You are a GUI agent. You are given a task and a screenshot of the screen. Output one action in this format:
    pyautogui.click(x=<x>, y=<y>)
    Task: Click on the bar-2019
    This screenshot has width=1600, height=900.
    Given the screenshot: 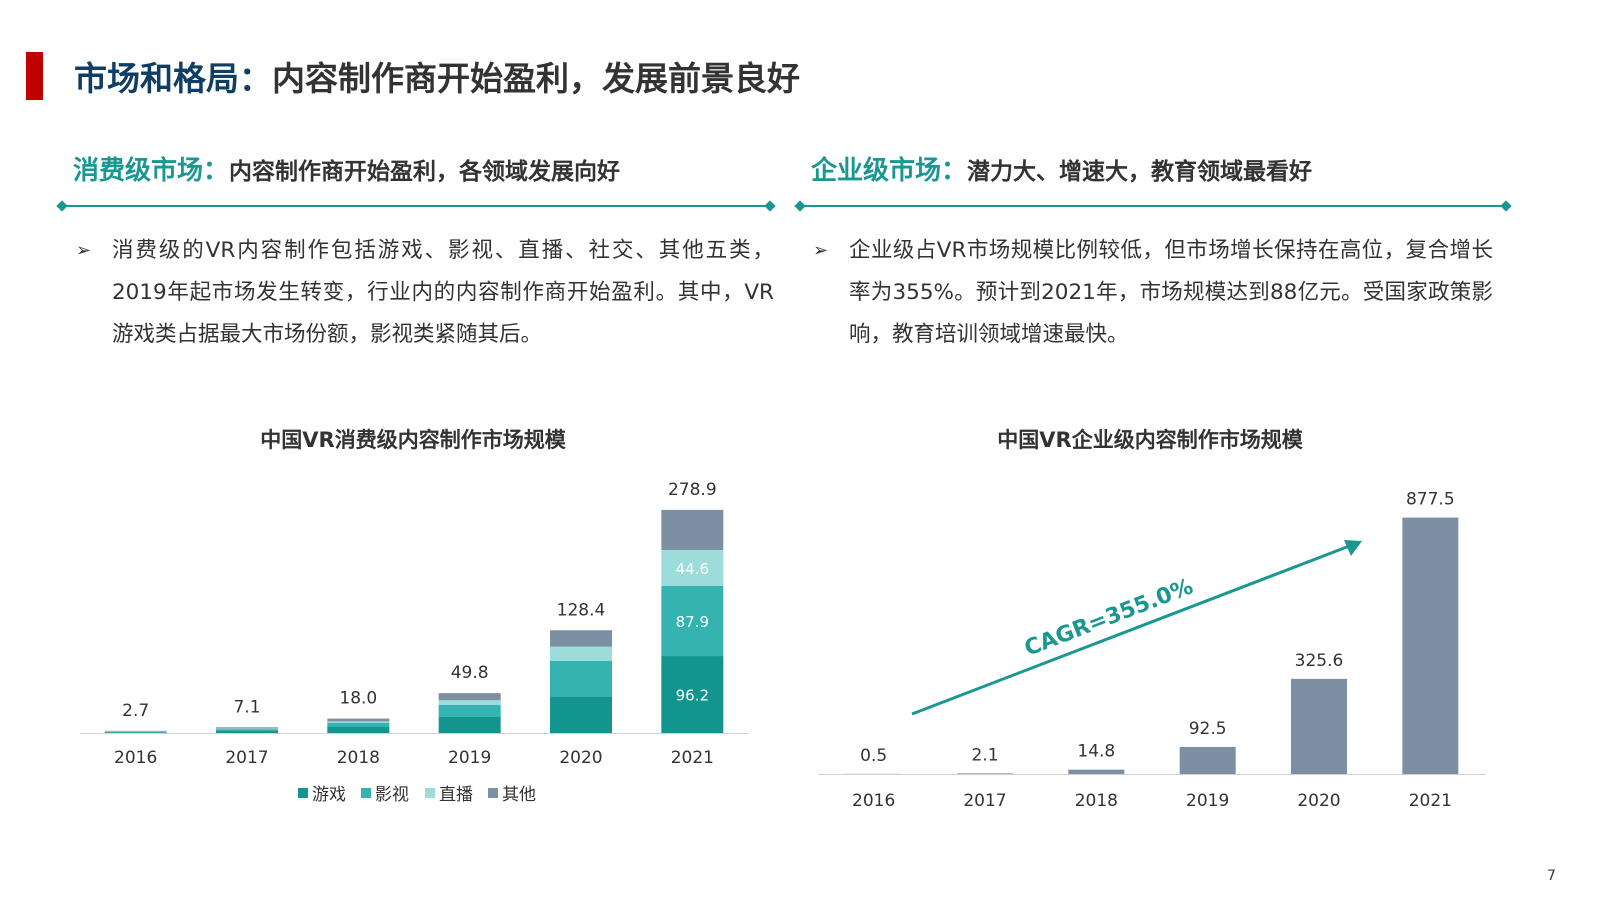 What is the action you would take?
    pyautogui.click(x=1207, y=760)
    